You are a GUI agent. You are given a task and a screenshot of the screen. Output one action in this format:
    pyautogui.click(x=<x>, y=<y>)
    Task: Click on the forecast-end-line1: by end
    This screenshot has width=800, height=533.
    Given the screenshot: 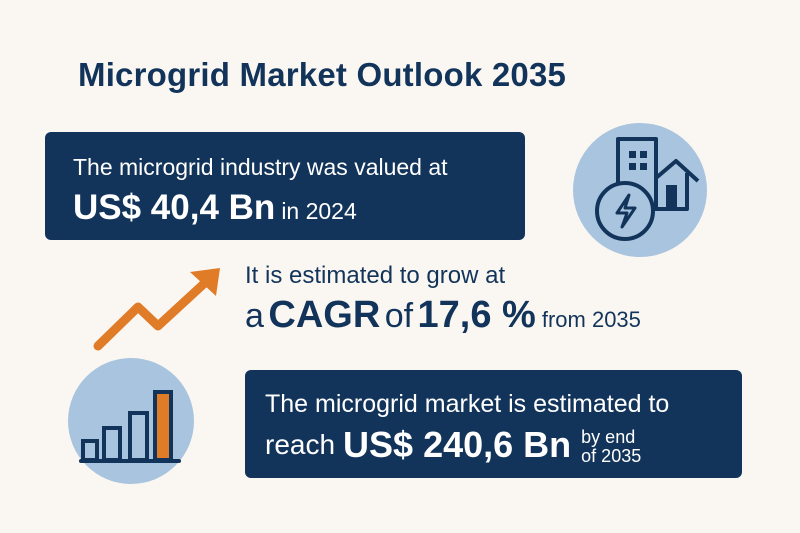 What is the action you would take?
    pyautogui.click(x=608, y=437)
    